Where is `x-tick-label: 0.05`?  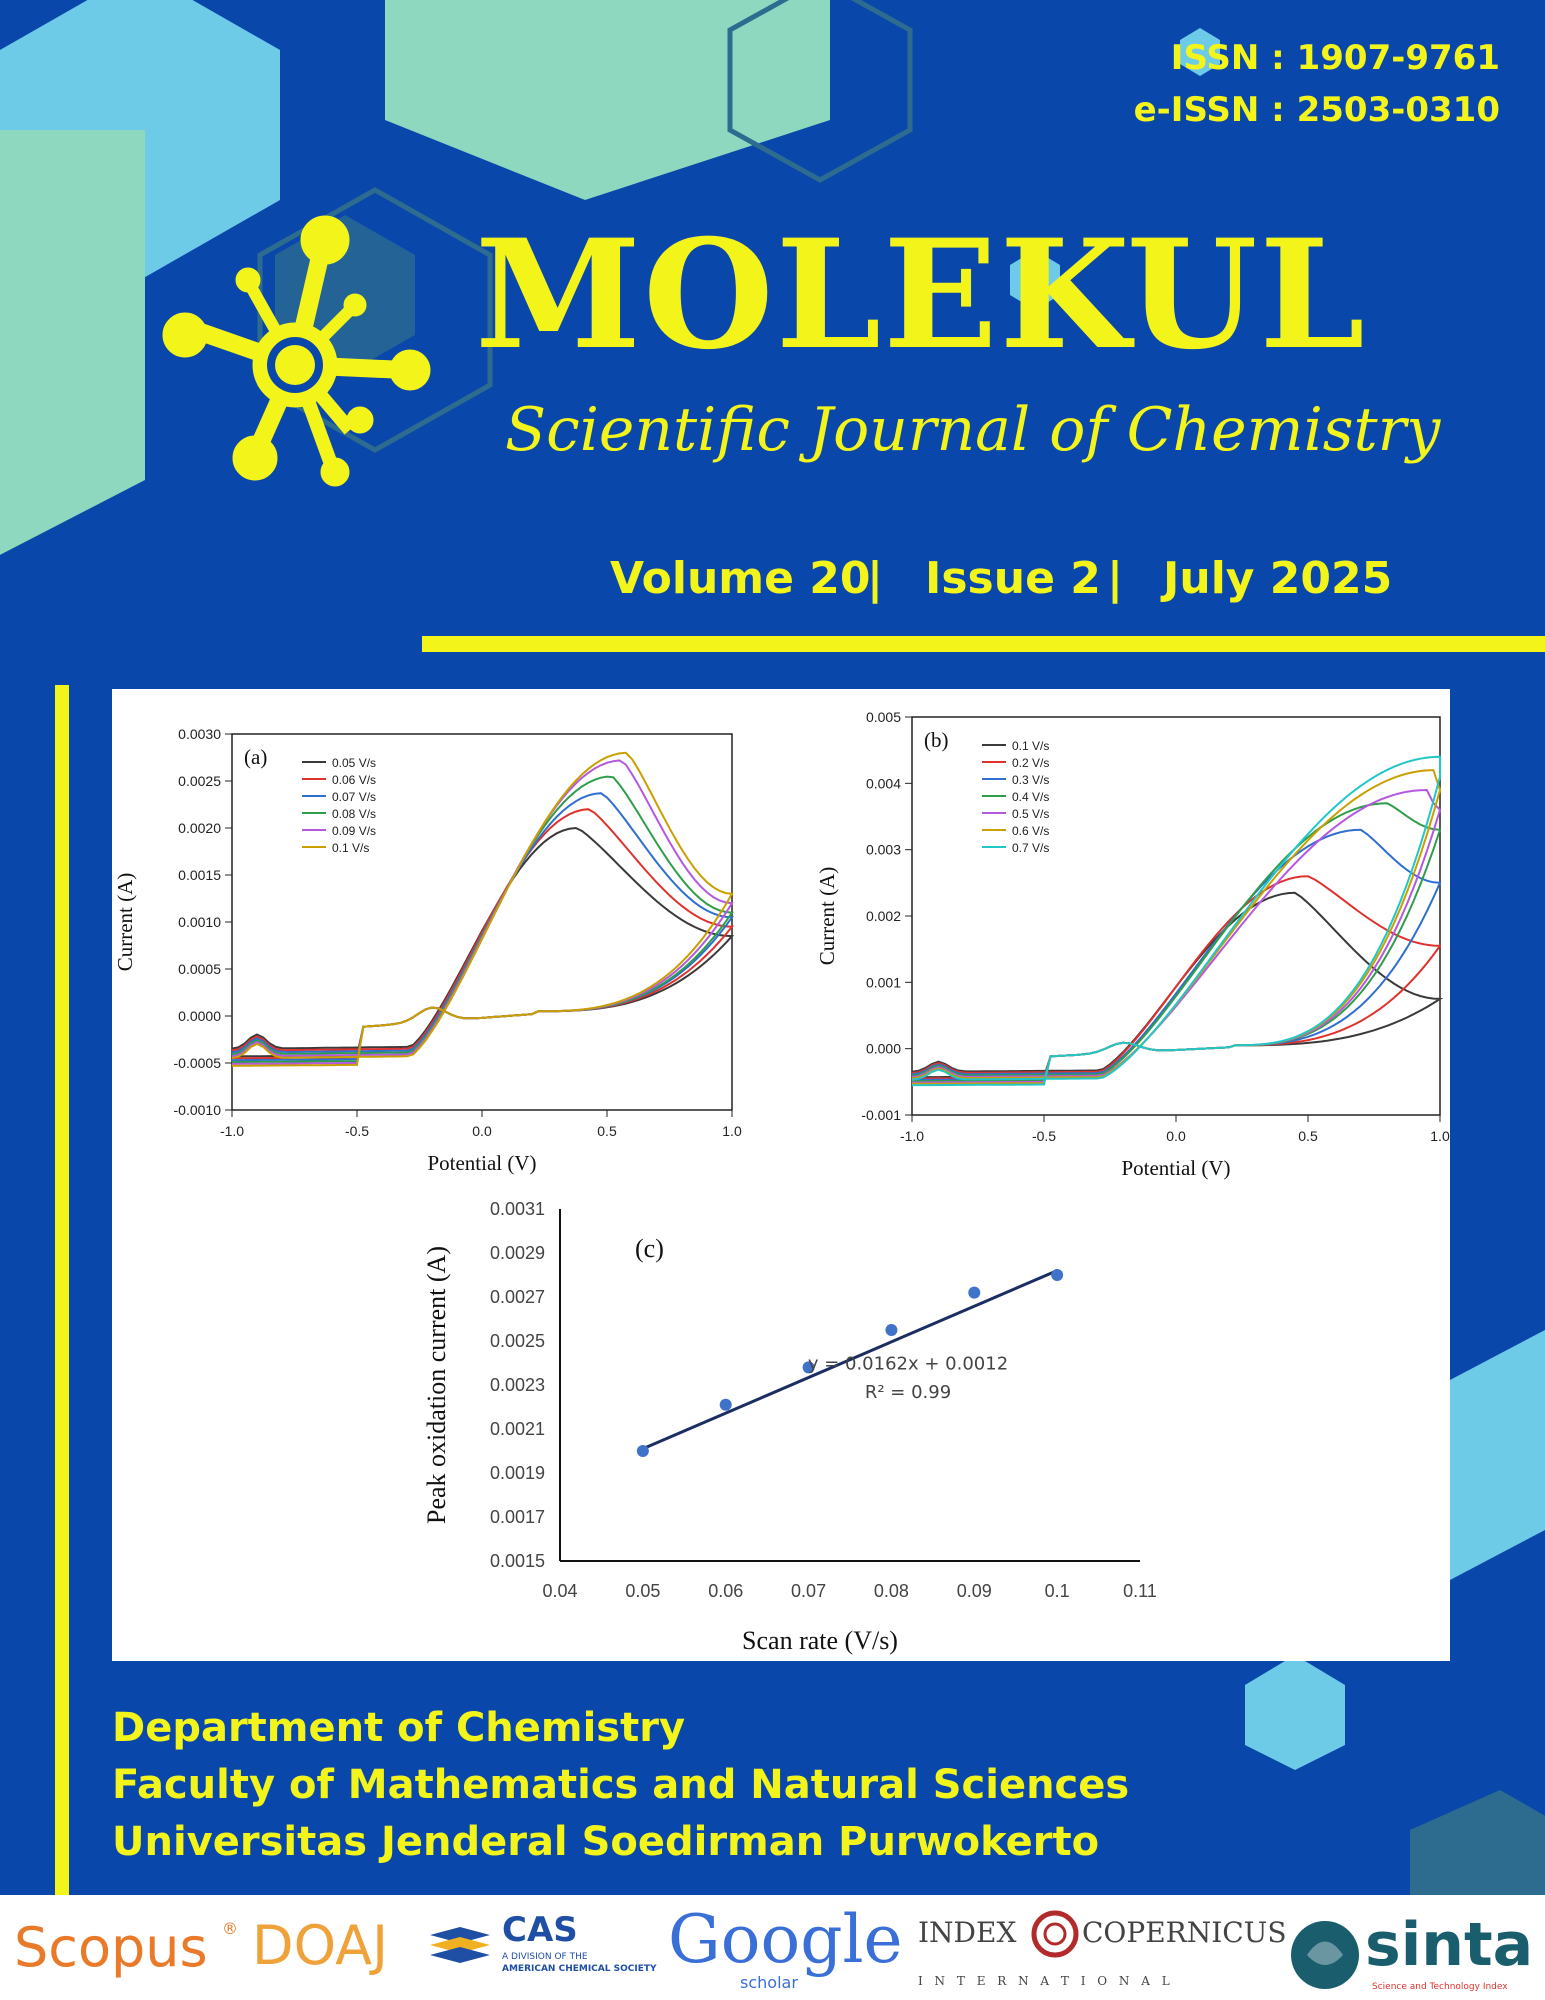
x-tick-label: 0.05 is located at coordinates (642, 1591).